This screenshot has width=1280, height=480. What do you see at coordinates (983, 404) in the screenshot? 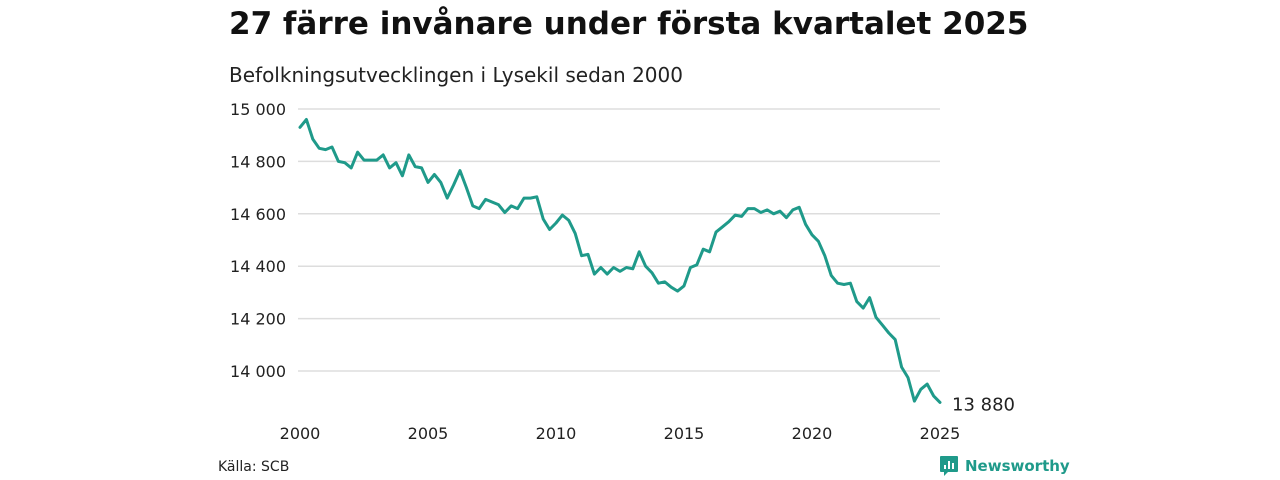
I see `end-value-label: 13 880` at bounding box center [983, 404].